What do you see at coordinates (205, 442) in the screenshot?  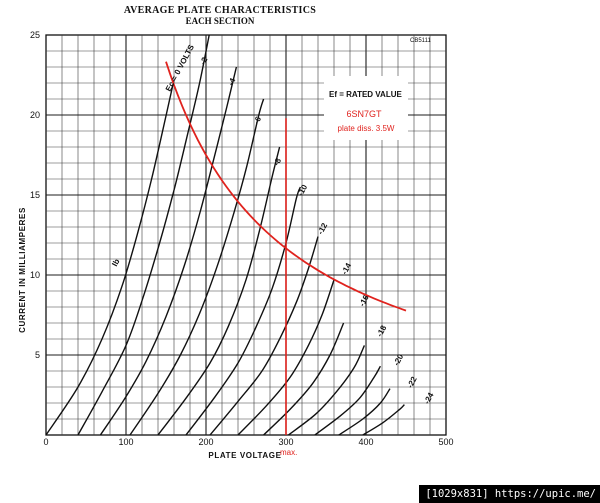 I see `x-tick-label: 200` at bounding box center [205, 442].